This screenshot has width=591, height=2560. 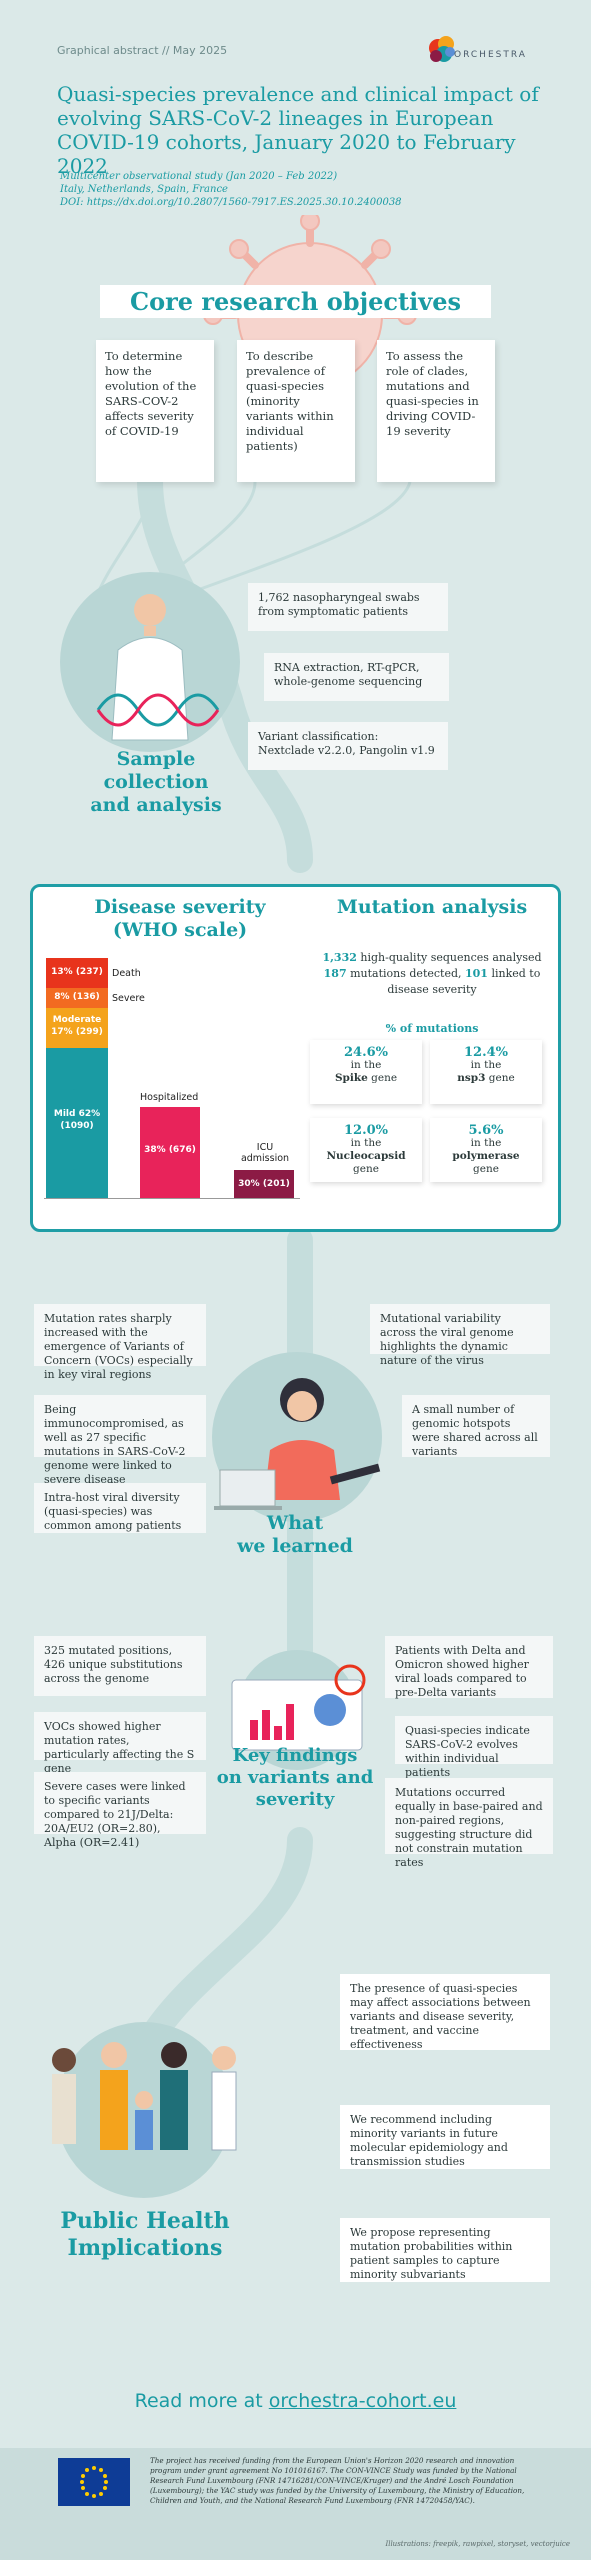 I want to click on nsp3-gene: nsp3, so click(x=471, y=1078).